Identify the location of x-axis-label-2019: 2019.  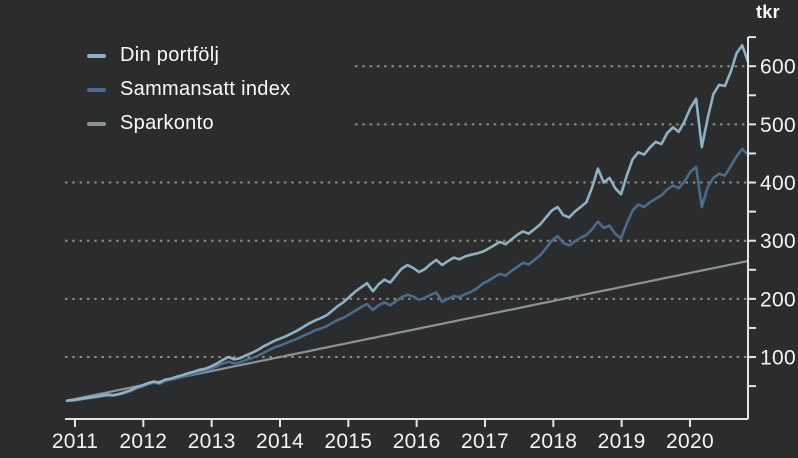
(622, 441).